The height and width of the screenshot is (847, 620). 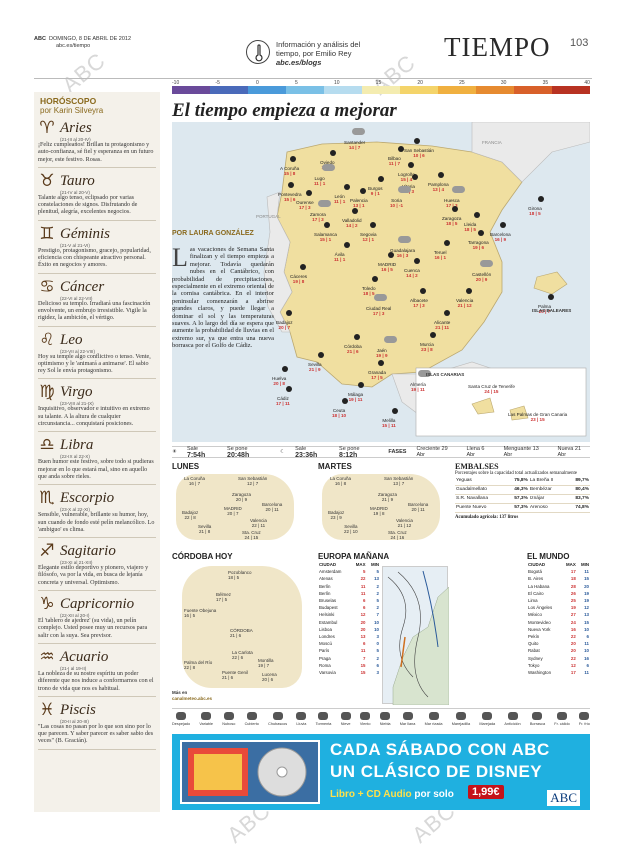 What do you see at coordinates (535, 658) in the screenshot?
I see `city-name: Sydney` at bounding box center [535, 658].